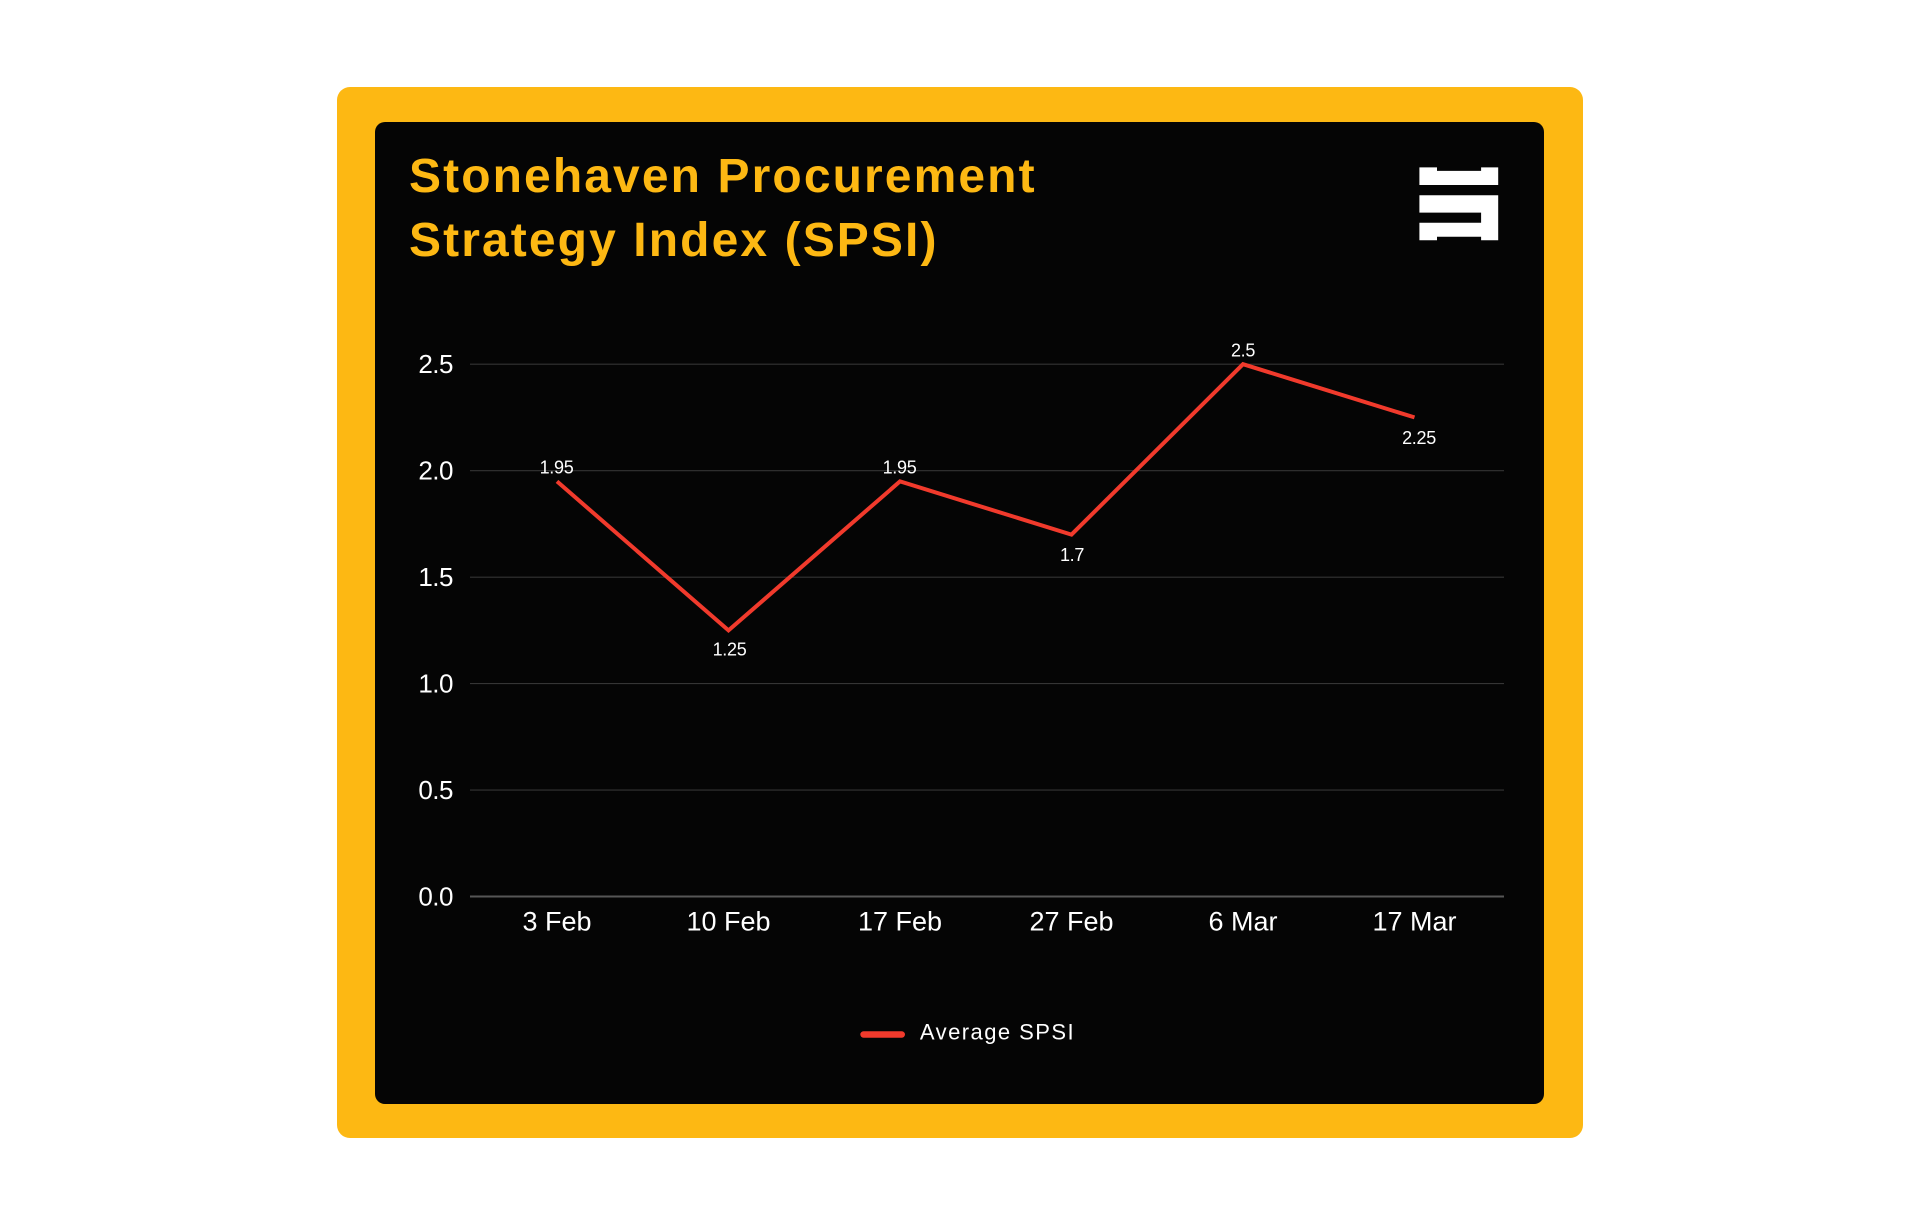  Describe the element at coordinates (730, 650) in the screenshot. I see `svg-text: 1.25` at that location.